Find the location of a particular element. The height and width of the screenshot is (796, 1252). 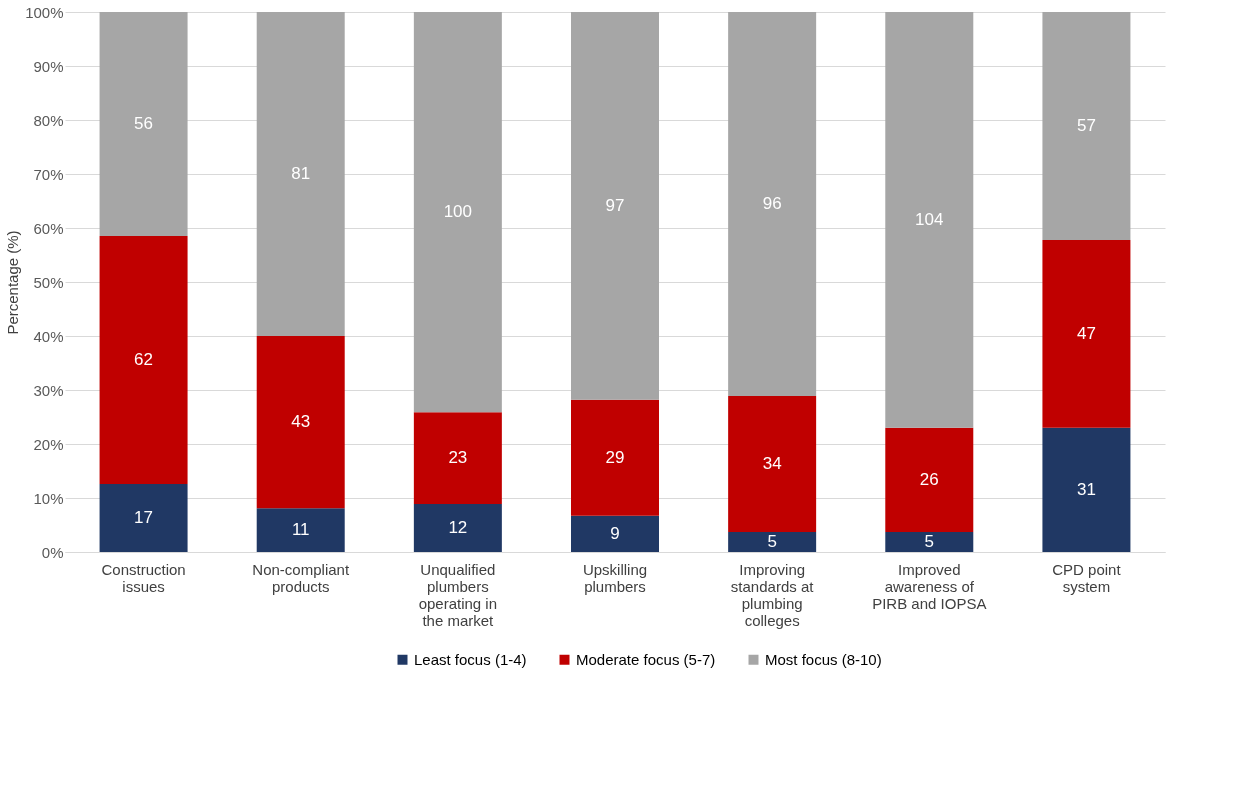

annotation: 97 is located at coordinates (615, 205).